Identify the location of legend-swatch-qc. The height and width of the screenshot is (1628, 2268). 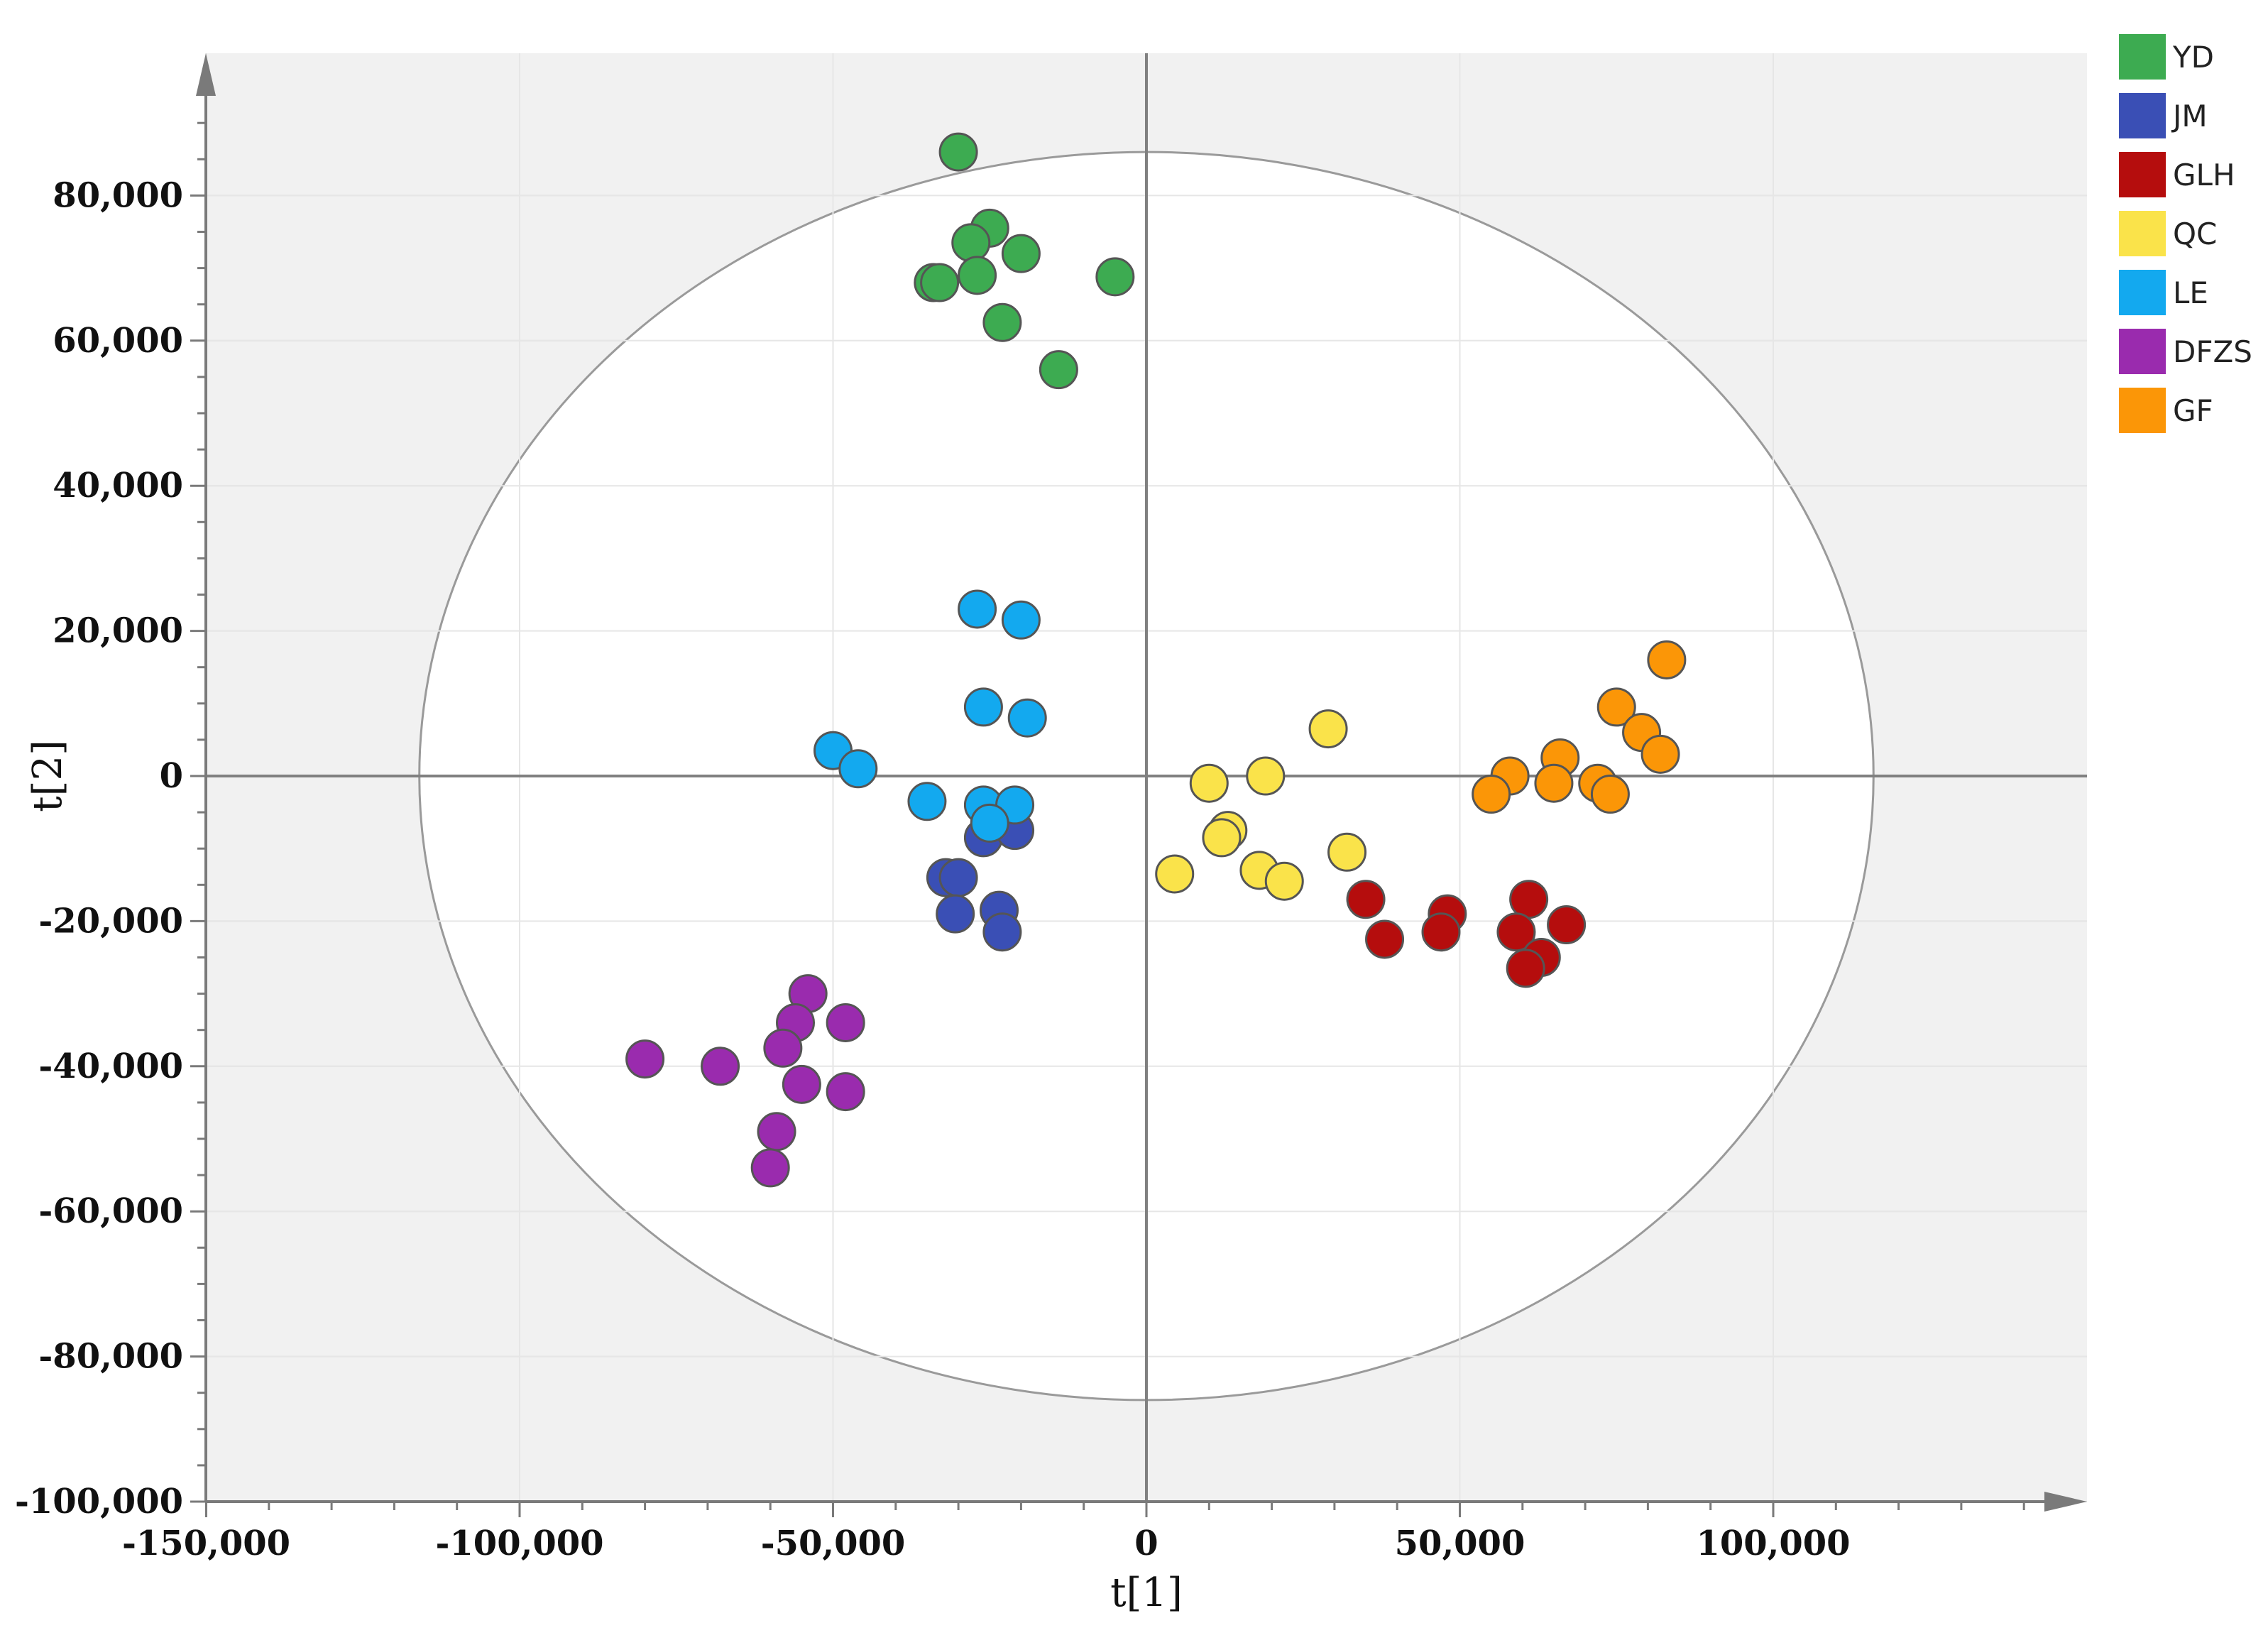
(2143, 233).